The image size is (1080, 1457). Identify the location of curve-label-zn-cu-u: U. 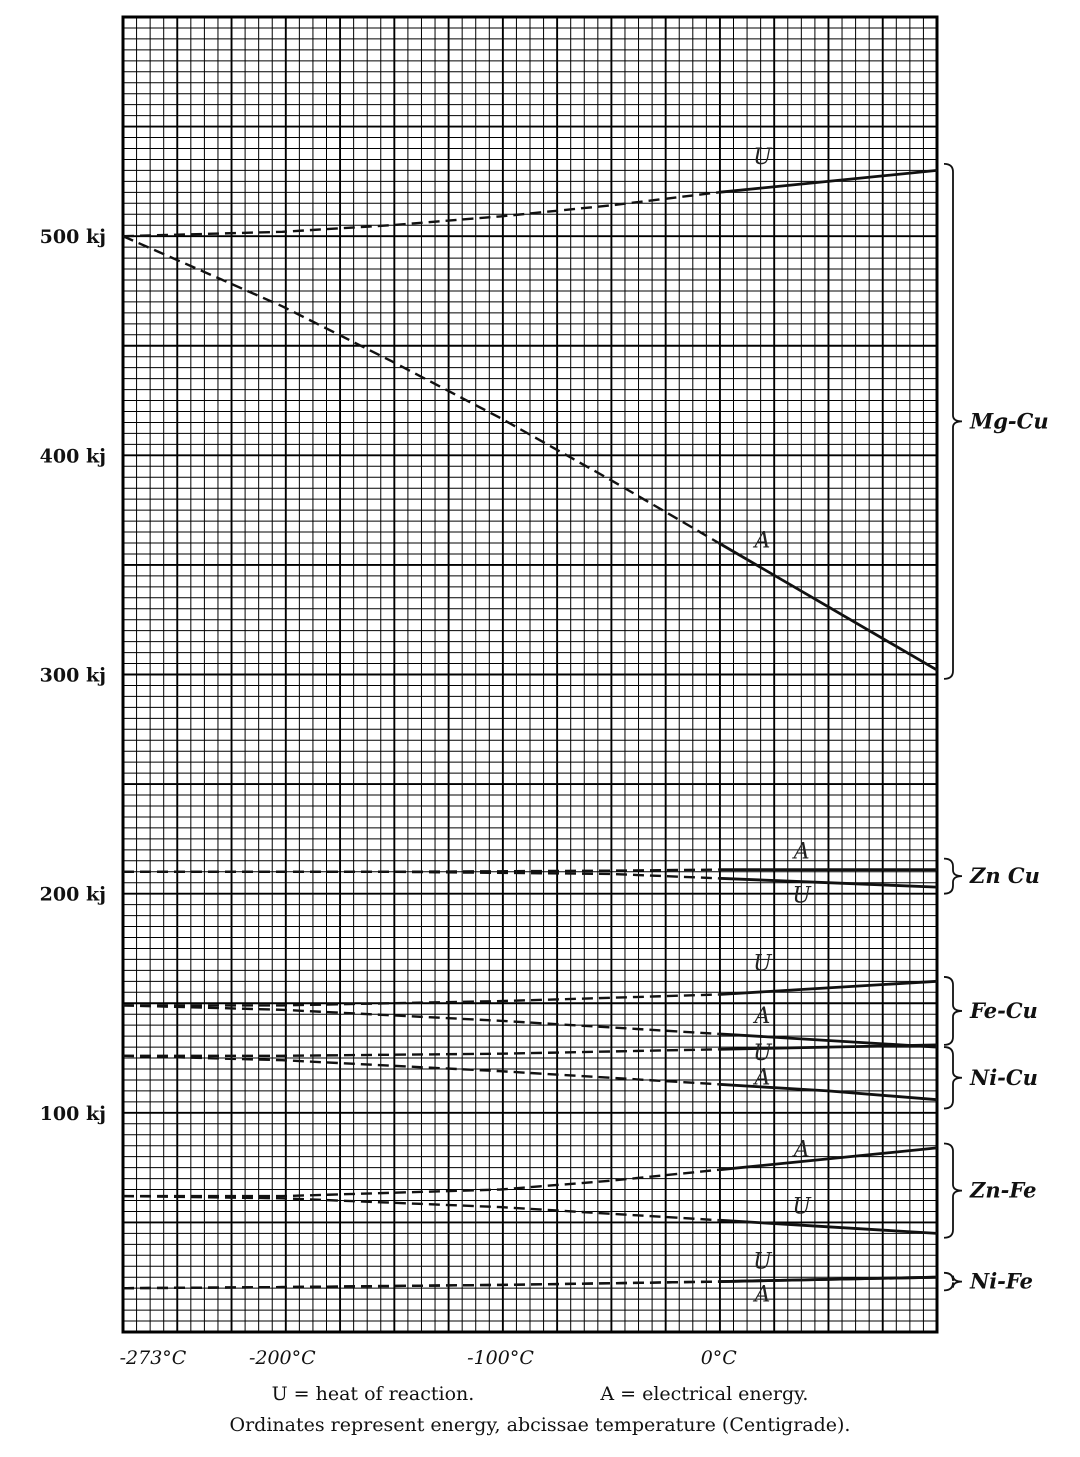
(802, 895).